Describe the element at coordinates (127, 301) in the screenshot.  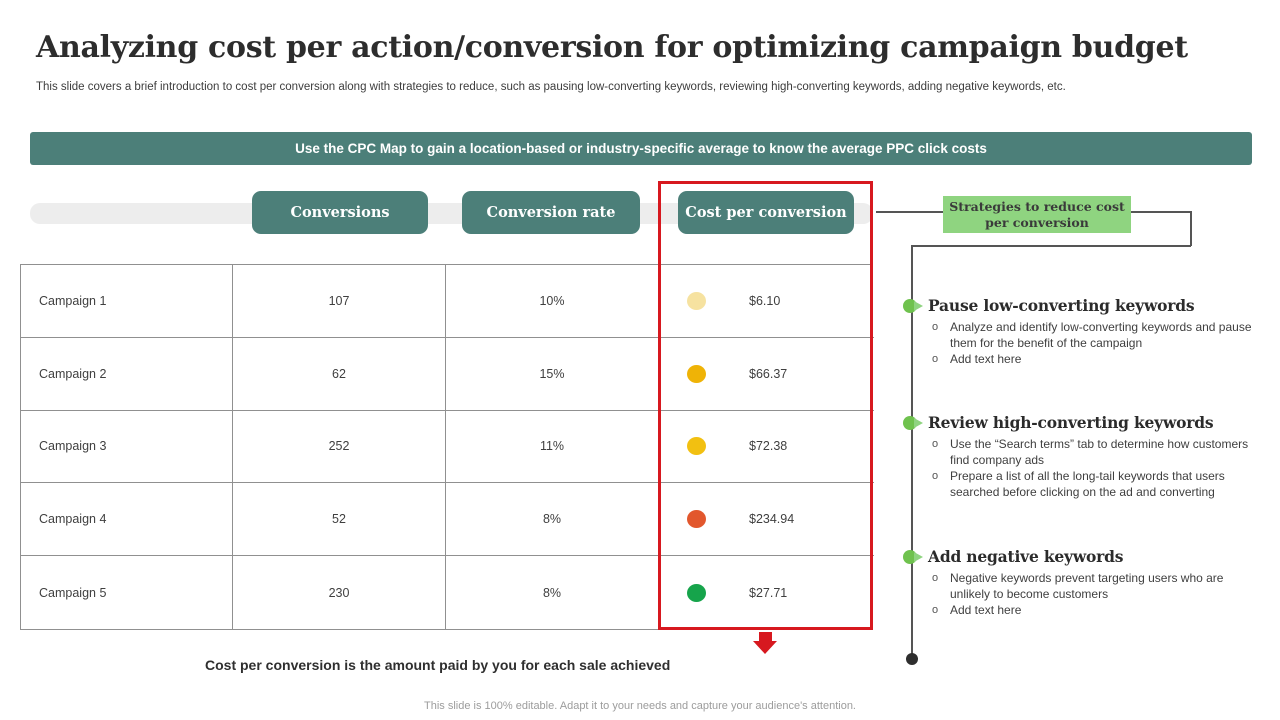
I see `table-cell-campaign-name: Campaign 1` at that location.